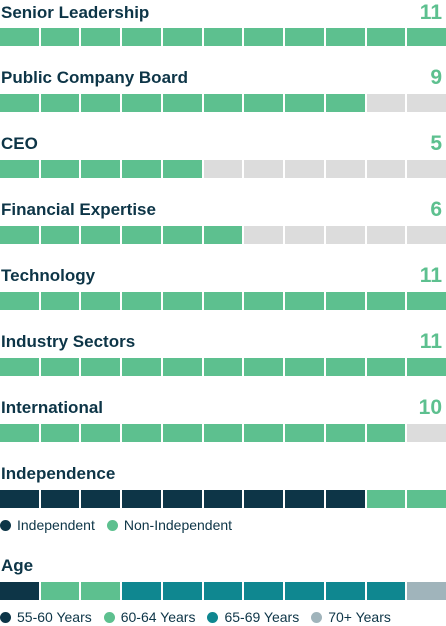 The image size is (446, 626). What do you see at coordinates (112, 525) in the screenshot?
I see `non-independent-dot-icon` at bounding box center [112, 525].